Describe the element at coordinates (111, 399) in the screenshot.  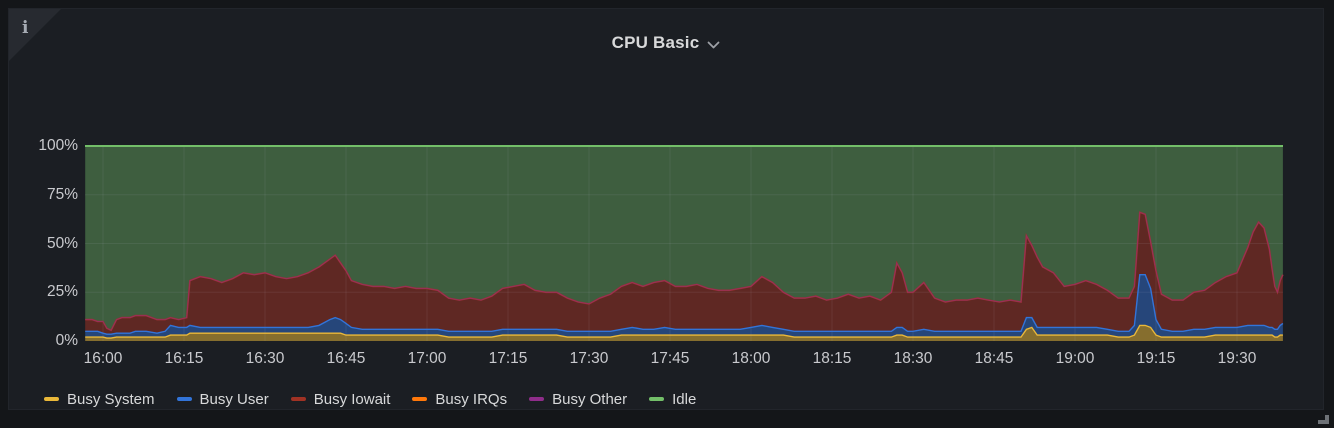
I see `legend-label: Busy System` at that location.